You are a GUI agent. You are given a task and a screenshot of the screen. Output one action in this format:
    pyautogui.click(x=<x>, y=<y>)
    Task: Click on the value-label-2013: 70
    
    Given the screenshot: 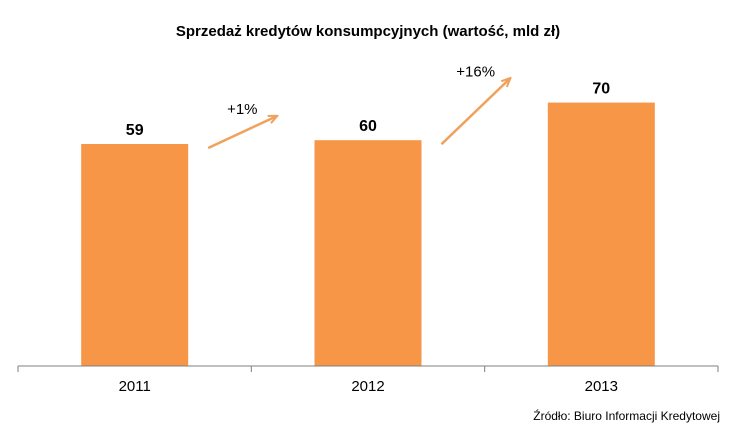 What is the action you would take?
    pyautogui.click(x=601, y=89)
    